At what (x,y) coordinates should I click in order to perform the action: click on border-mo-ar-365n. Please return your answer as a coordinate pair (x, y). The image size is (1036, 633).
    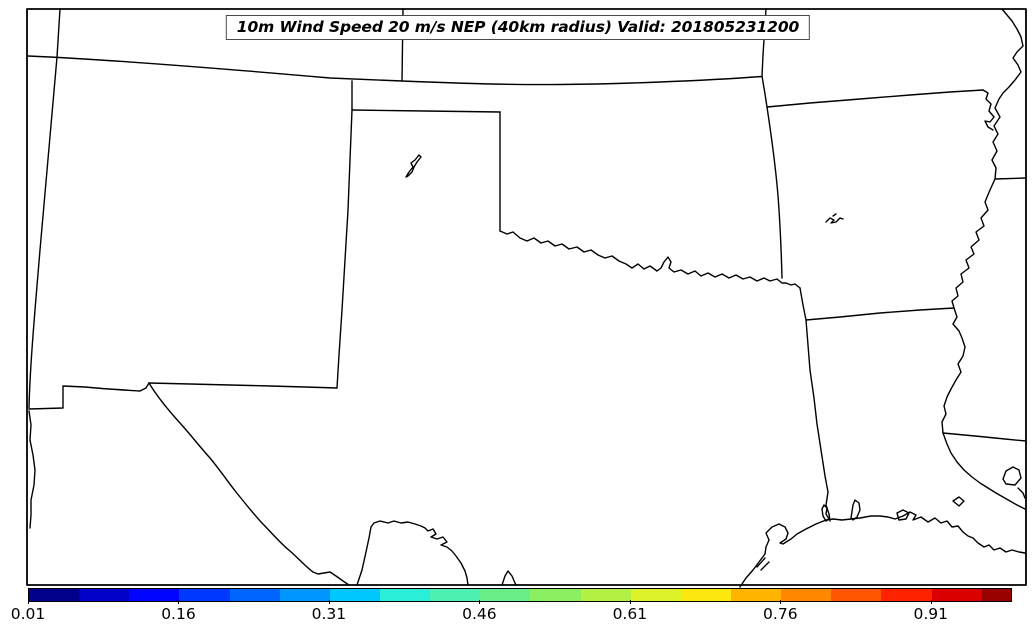
    Looking at the image, I should click on (875, 98).